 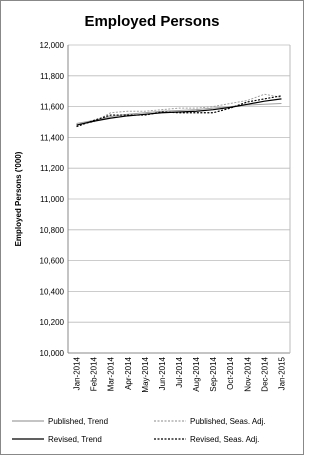 What do you see at coordinates (111, 373) in the screenshot?
I see `x-tick-label: Mar-2014` at bounding box center [111, 373].